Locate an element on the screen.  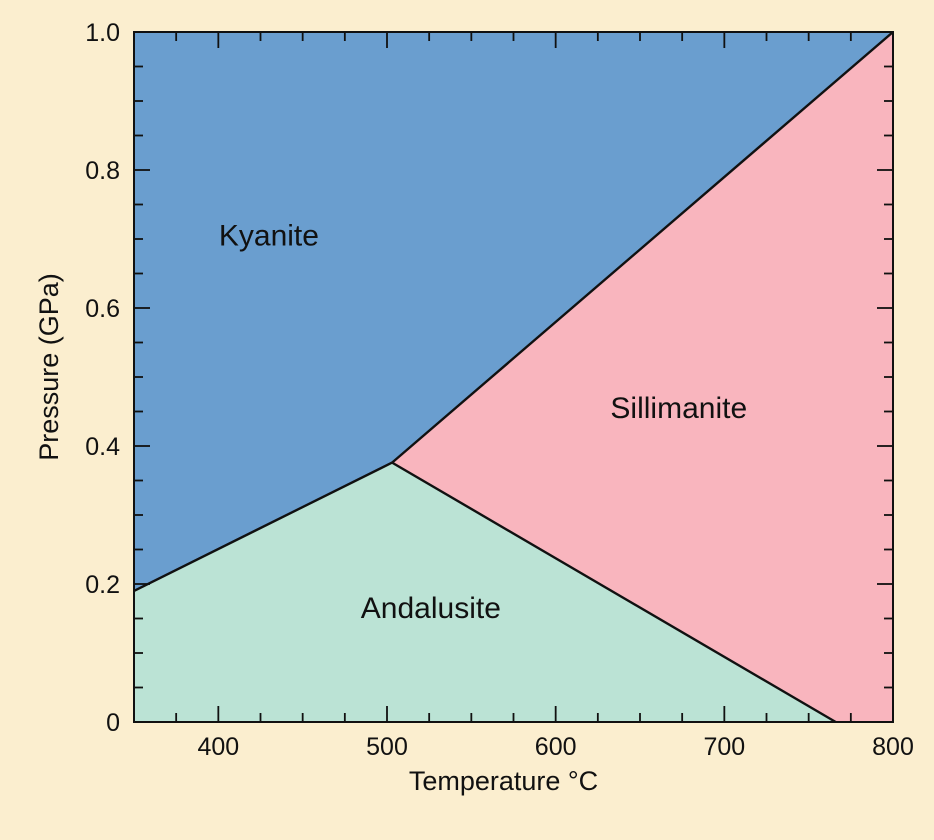
x-tick-label: 400 is located at coordinates (218, 747).